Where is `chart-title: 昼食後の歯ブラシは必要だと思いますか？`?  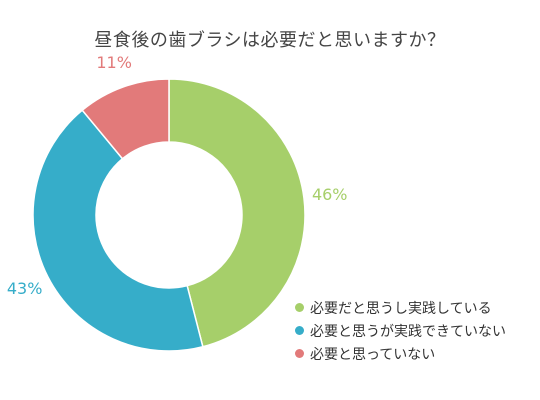 chart-title: 昼食後の歯ブラシは必要だと思いますか？ is located at coordinates (270, 40).